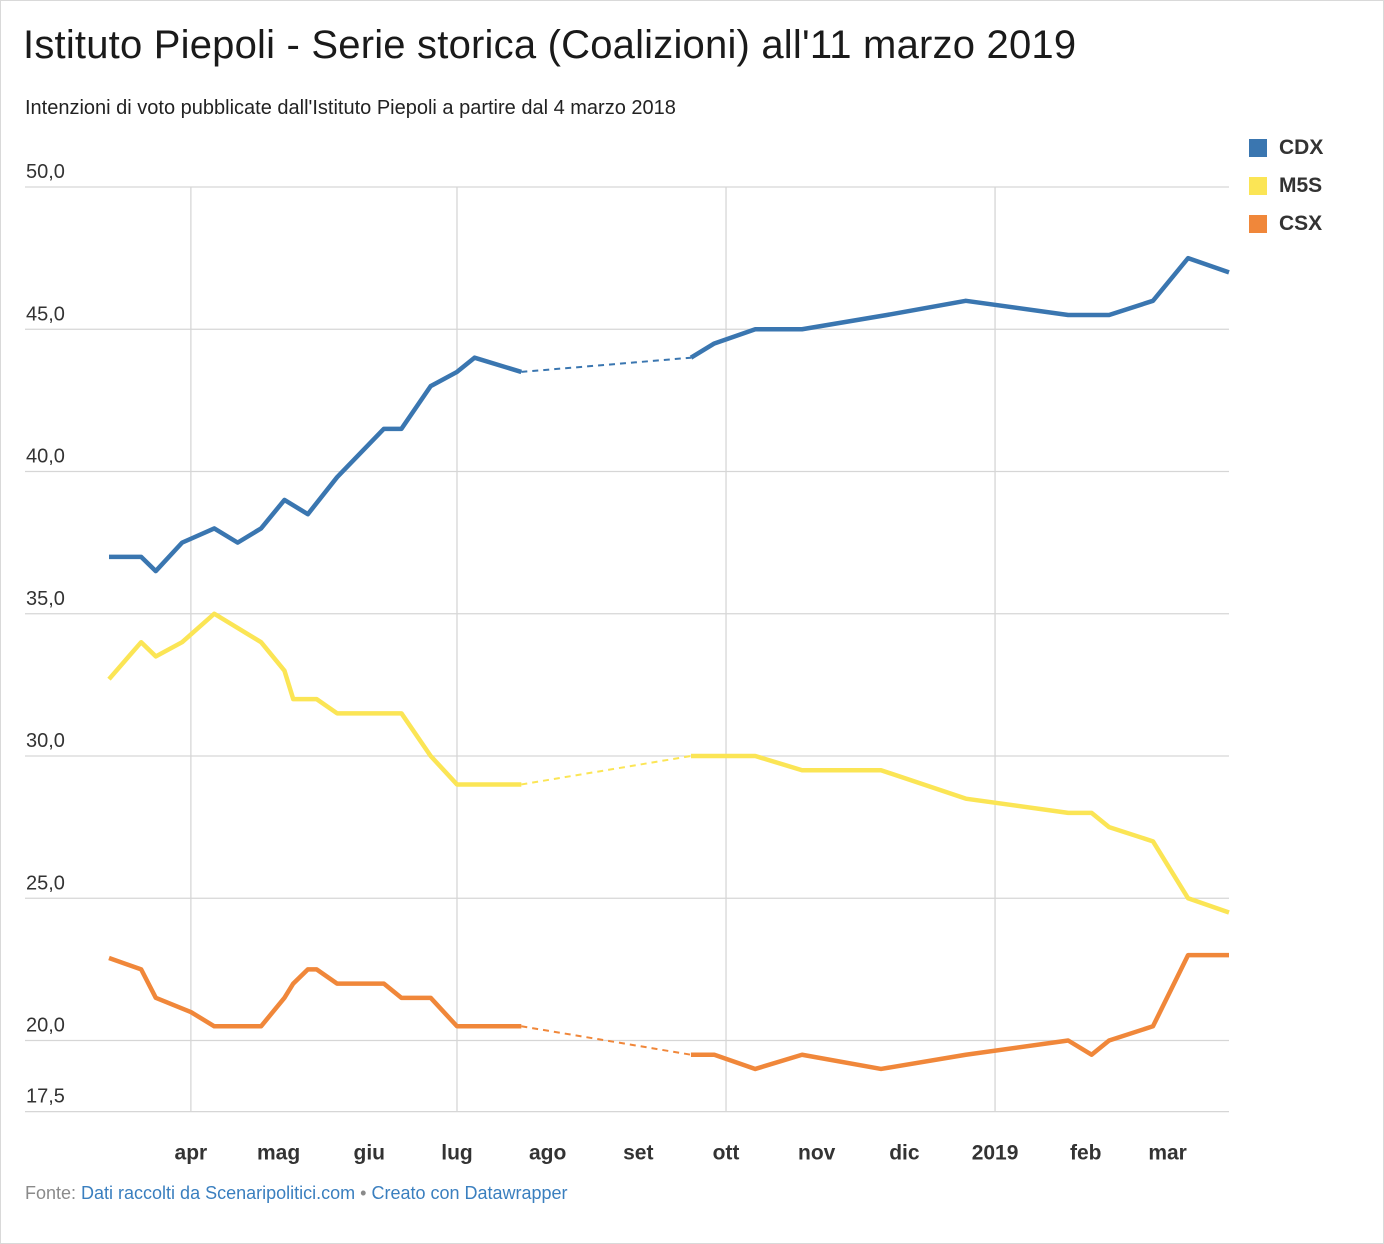 The image size is (1384, 1244). Describe the element at coordinates (53, 1193) in the screenshot. I see `footer-prefix: Fonte:` at that location.